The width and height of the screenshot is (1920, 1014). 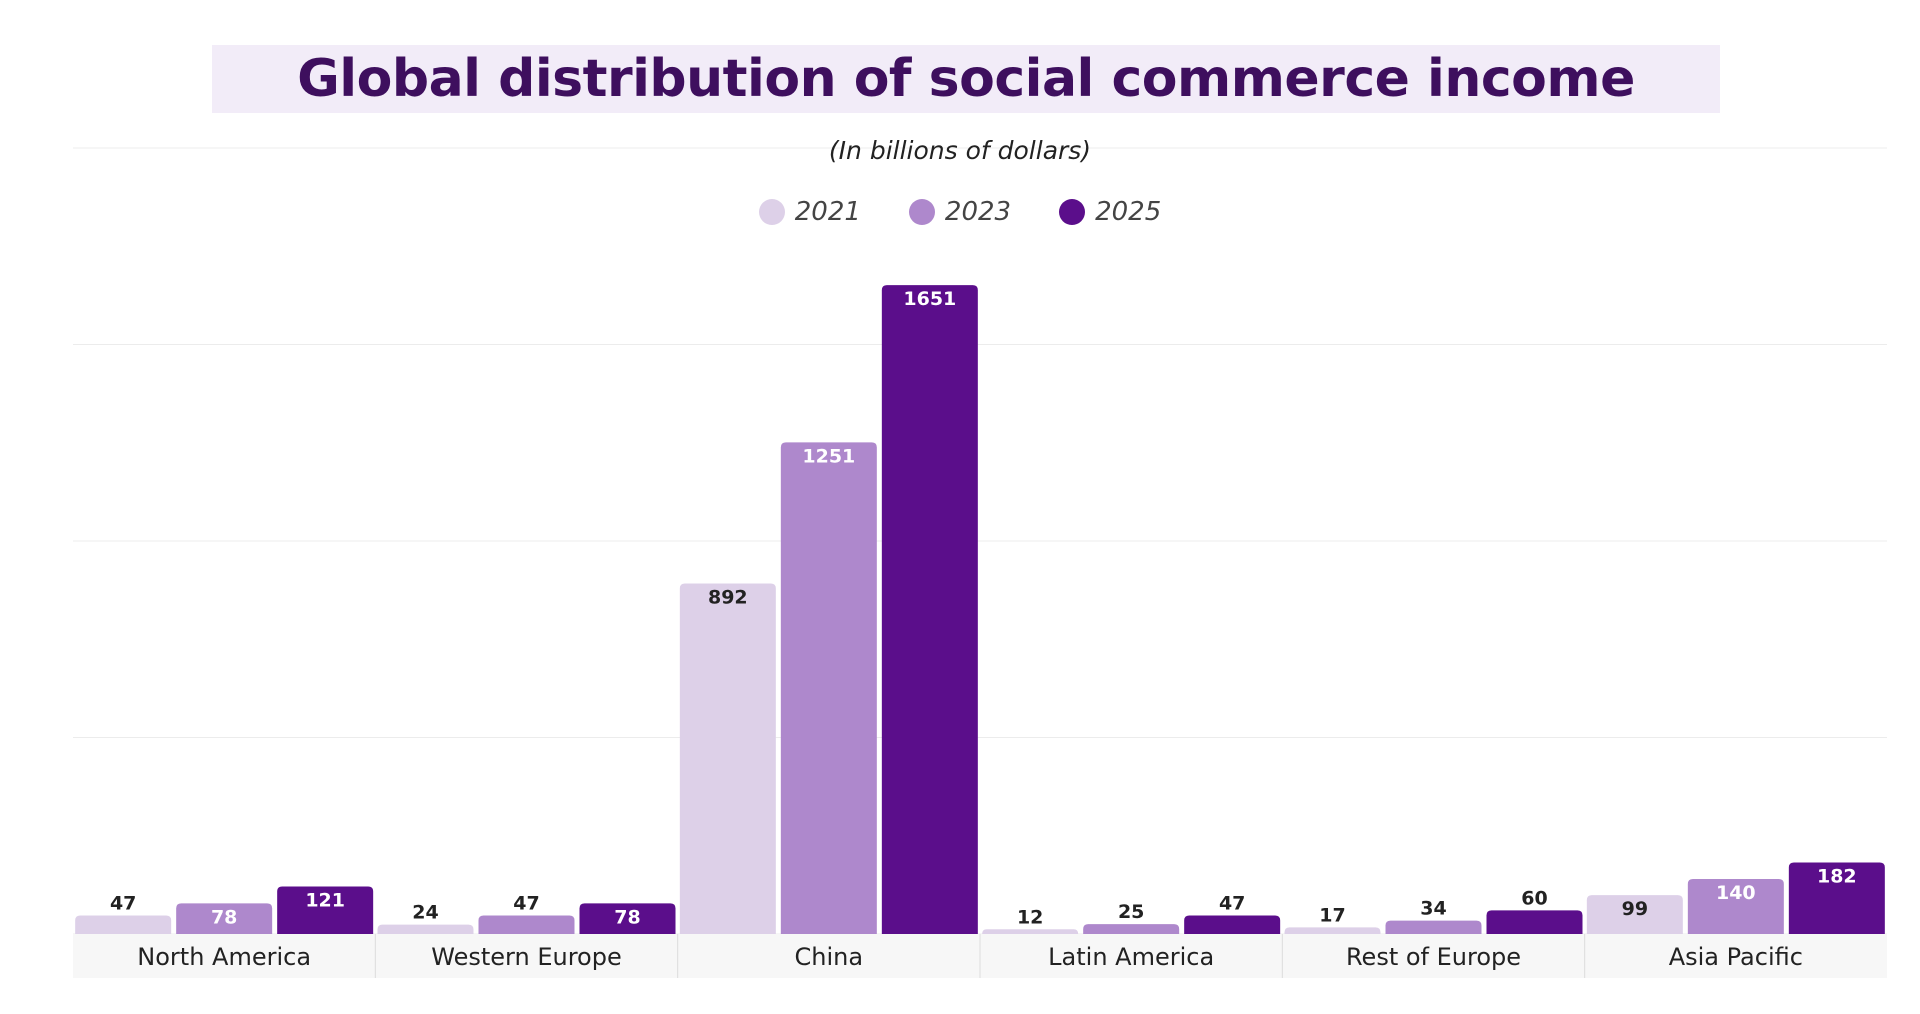 I want to click on data-label: 17, so click(x=1332, y=915).